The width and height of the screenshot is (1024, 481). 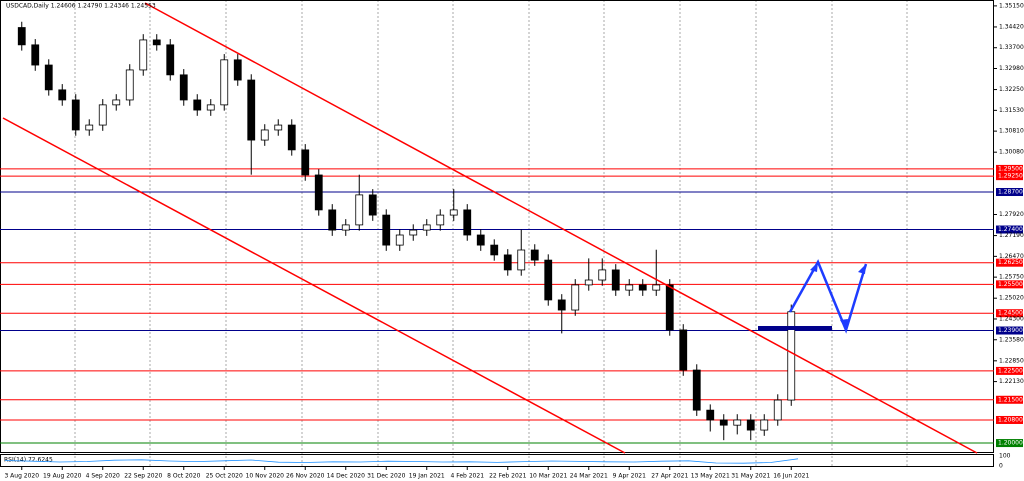 I want to click on x-tick-label: 22 Sep 2020, so click(x=143, y=476).